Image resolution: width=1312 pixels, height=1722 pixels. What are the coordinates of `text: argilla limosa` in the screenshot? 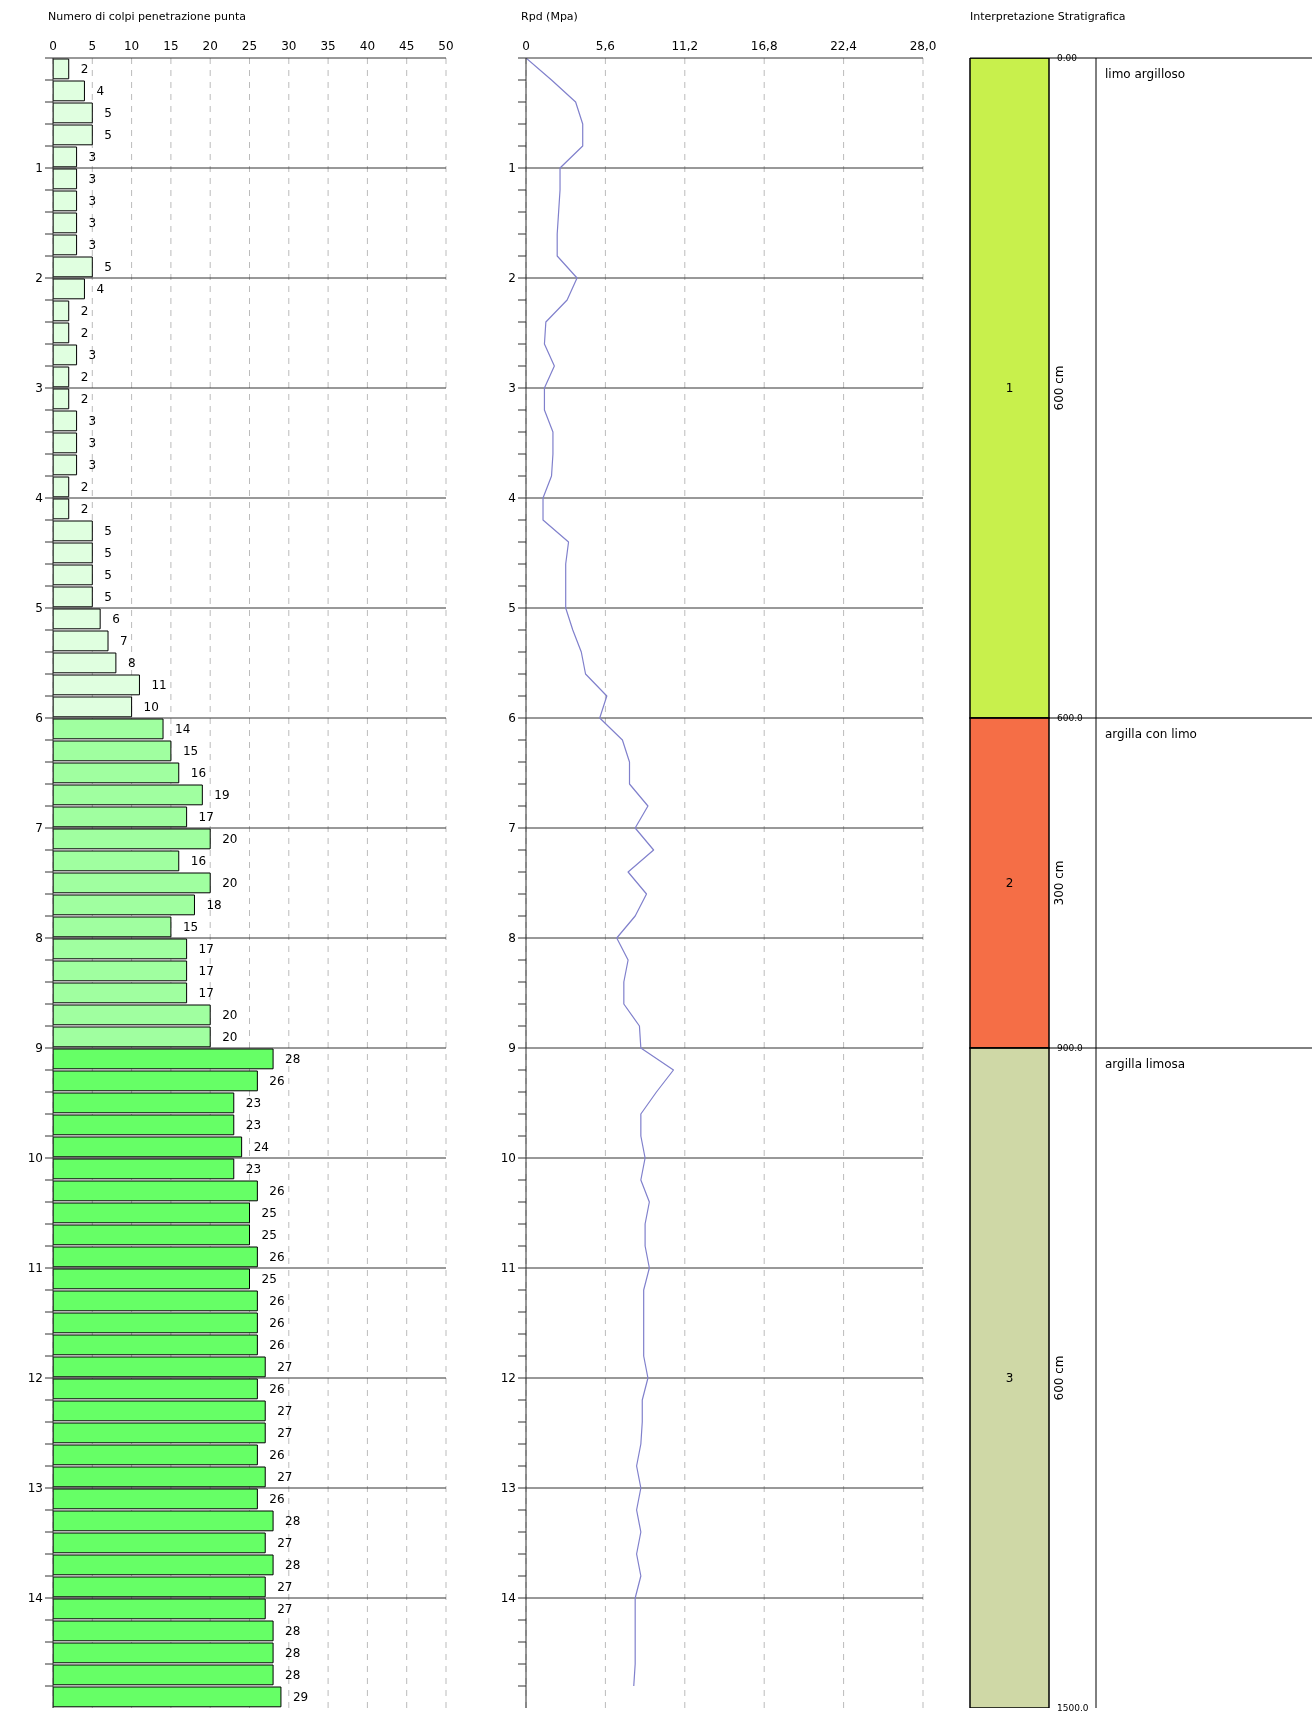 It's located at (1145, 1064).